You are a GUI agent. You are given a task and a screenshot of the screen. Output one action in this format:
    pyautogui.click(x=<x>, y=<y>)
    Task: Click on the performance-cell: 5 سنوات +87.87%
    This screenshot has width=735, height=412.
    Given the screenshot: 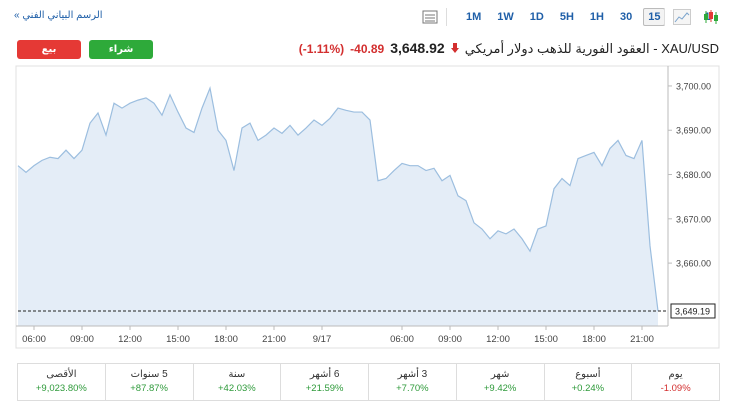 What is the action you would take?
    pyautogui.click(x=148, y=382)
    